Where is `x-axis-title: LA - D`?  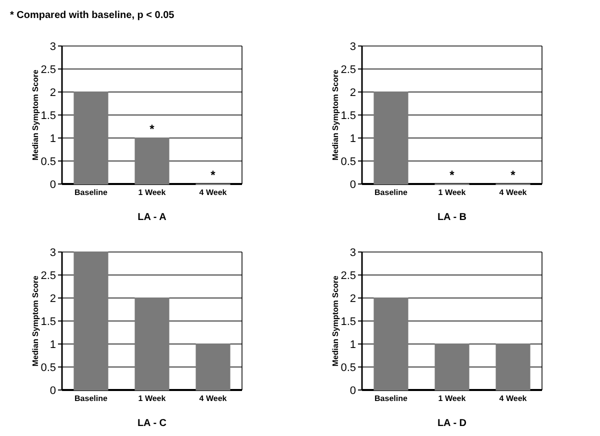
x-axis-title: LA - D is located at coordinates (452, 423).